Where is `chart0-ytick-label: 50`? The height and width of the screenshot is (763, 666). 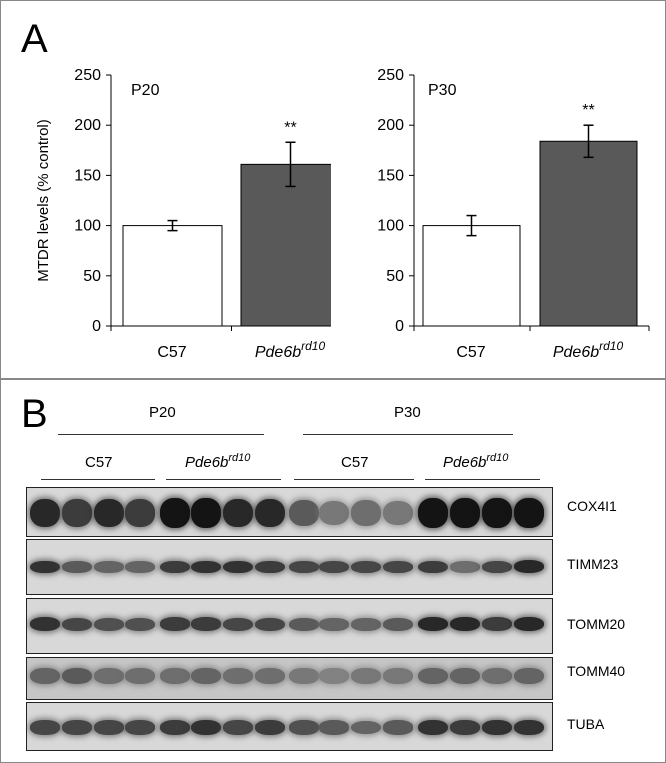 chart0-ytick-label: 50 is located at coordinates (92, 276).